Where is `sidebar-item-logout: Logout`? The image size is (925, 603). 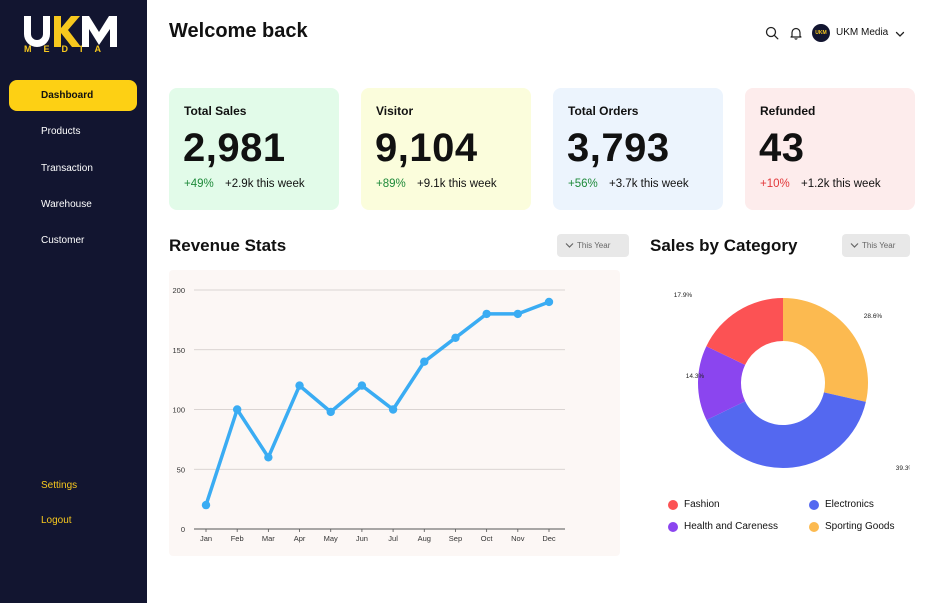
sidebar-item-logout: Logout is located at coordinates (56, 520).